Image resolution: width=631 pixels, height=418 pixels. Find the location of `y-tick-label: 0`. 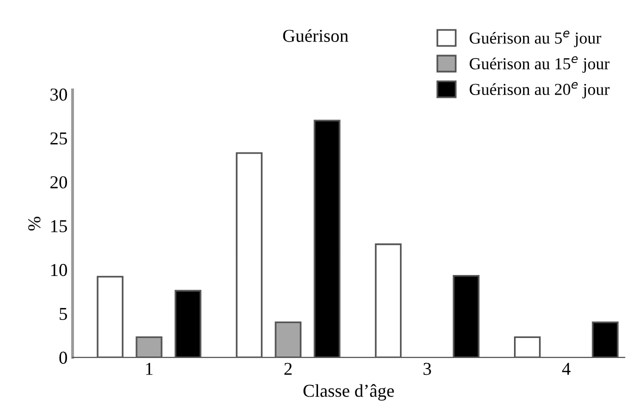

y-tick-label: 0 is located at coordinates (63, 358).